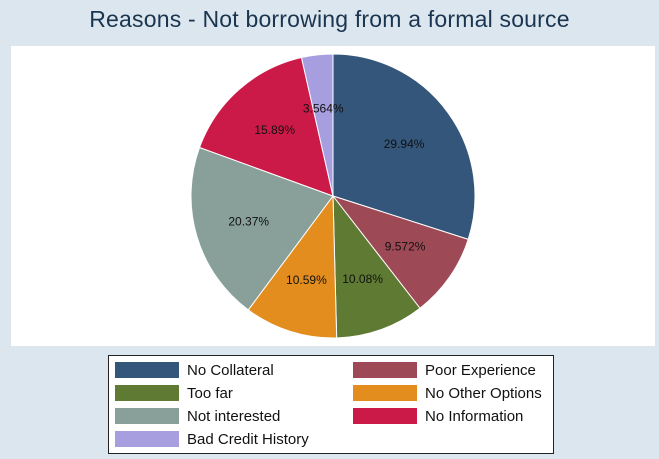  I want to click on pie-slice-not-interested, so click(262, 228).